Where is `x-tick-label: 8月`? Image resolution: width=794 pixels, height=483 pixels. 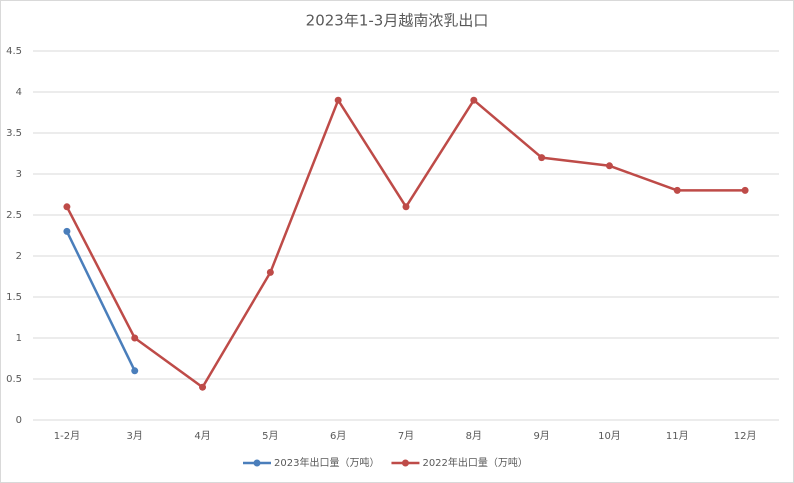
x-tick-label: 8月 is located at coordinates (474, 436).